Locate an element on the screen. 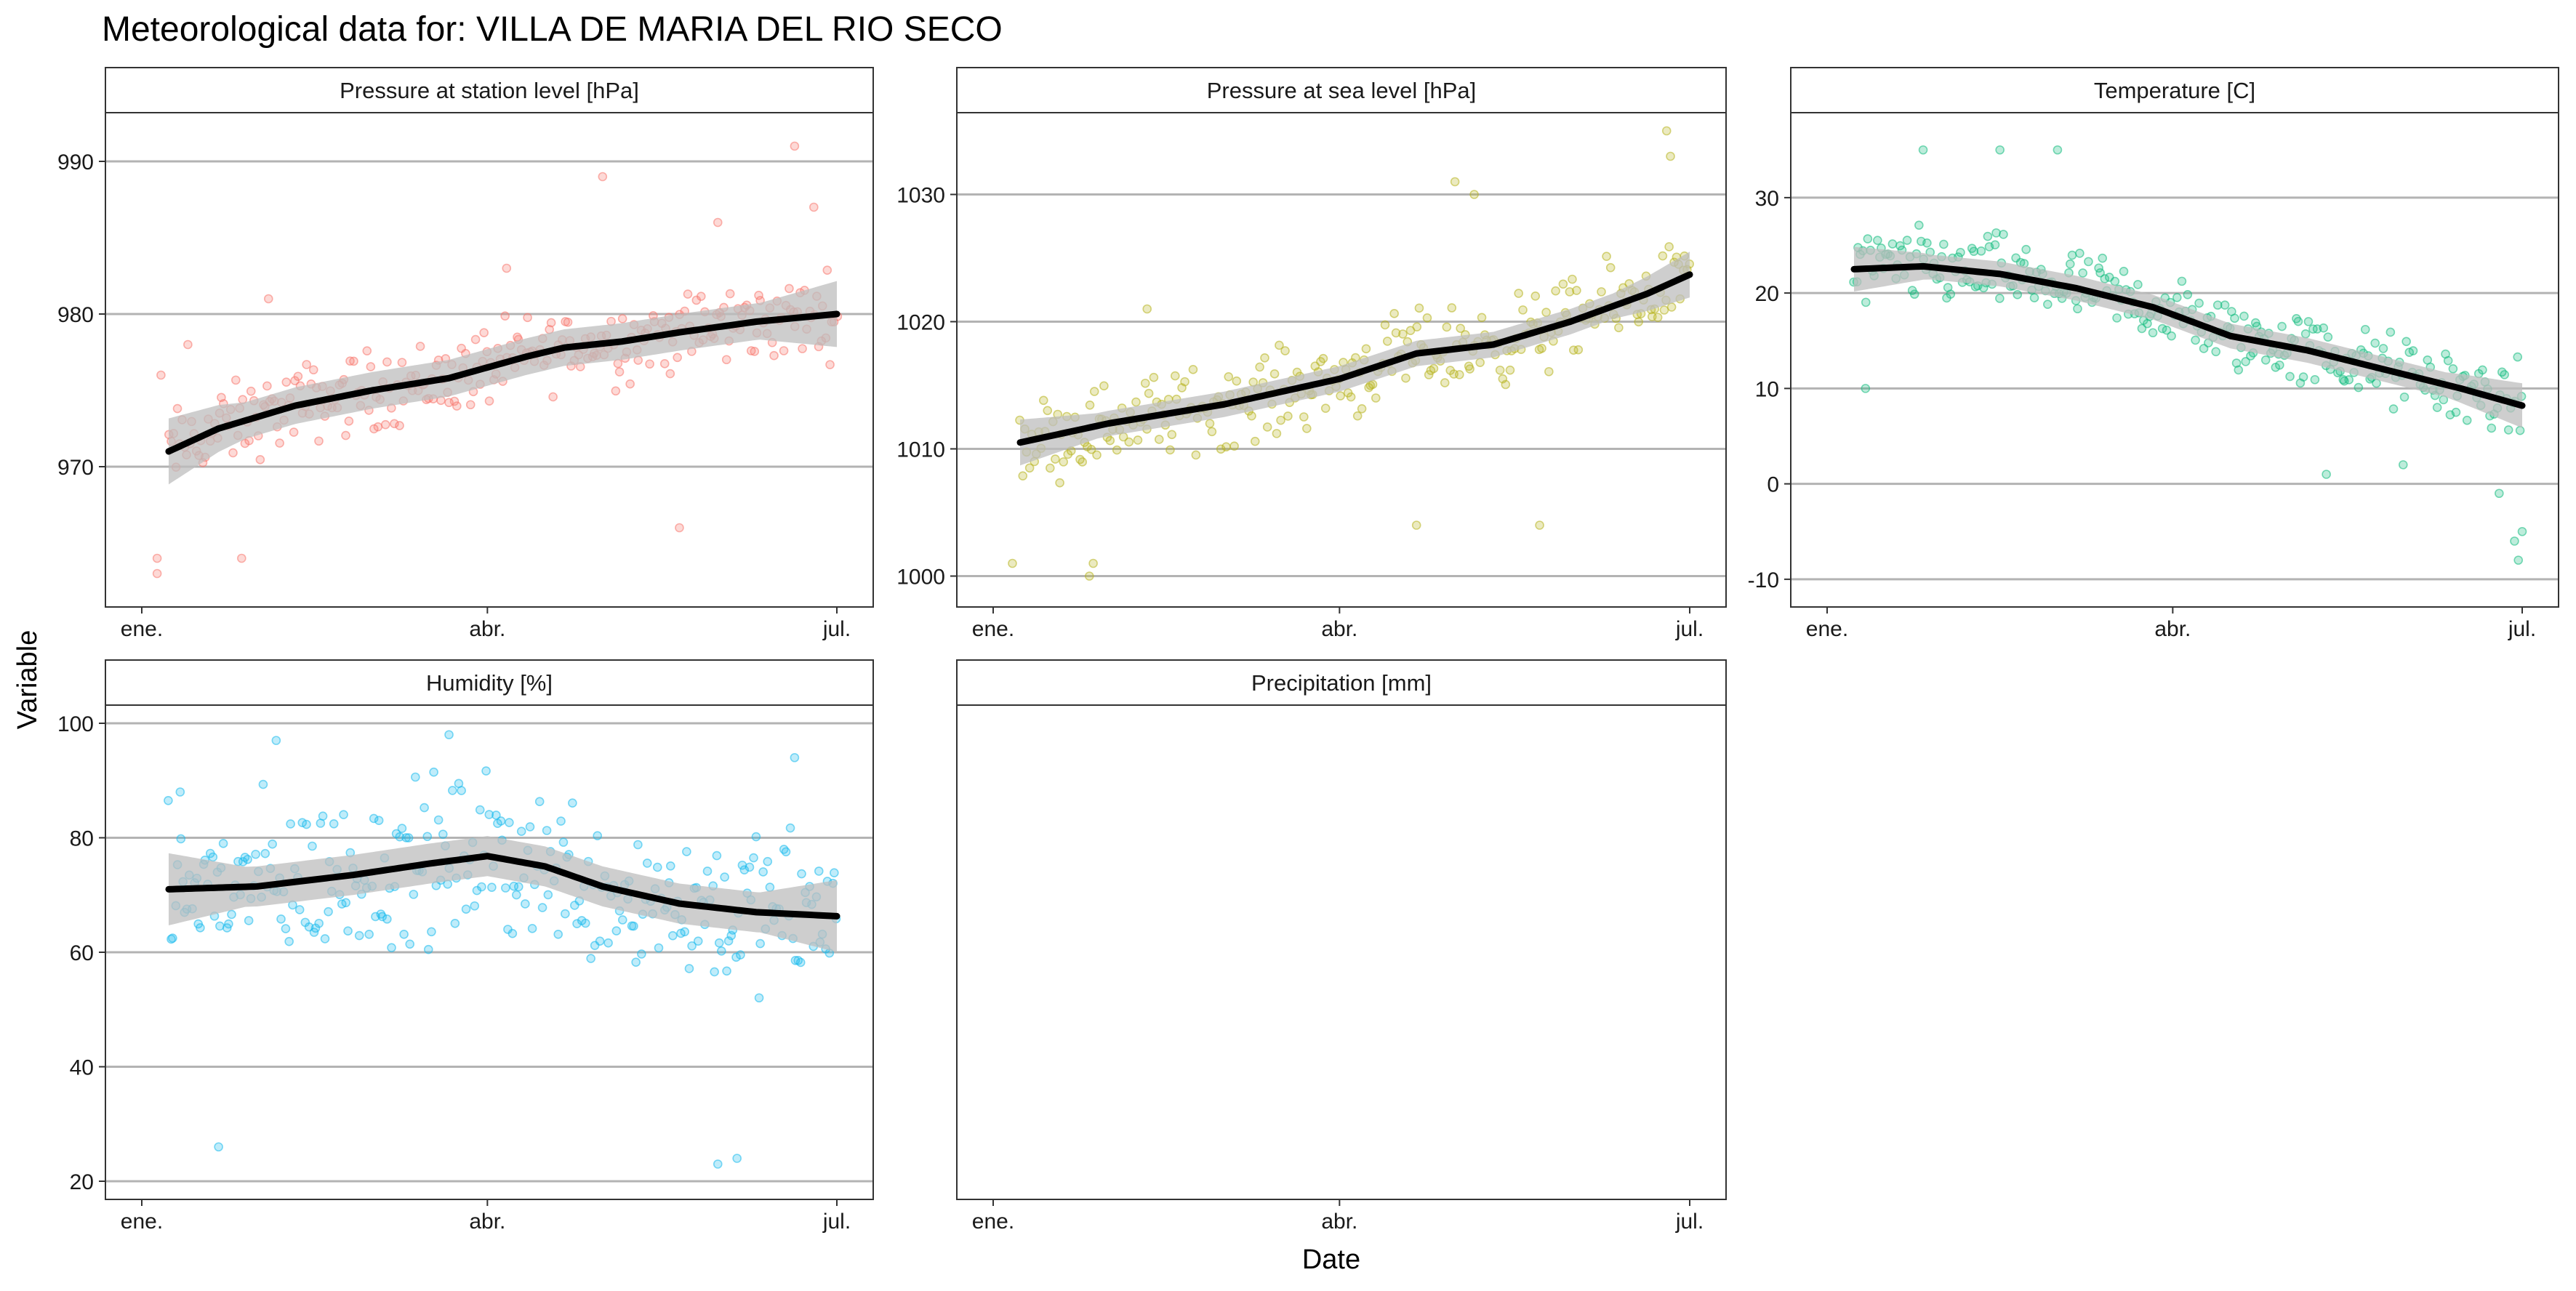  y-tick-label: 1010 is located at coordinates (920, 450).